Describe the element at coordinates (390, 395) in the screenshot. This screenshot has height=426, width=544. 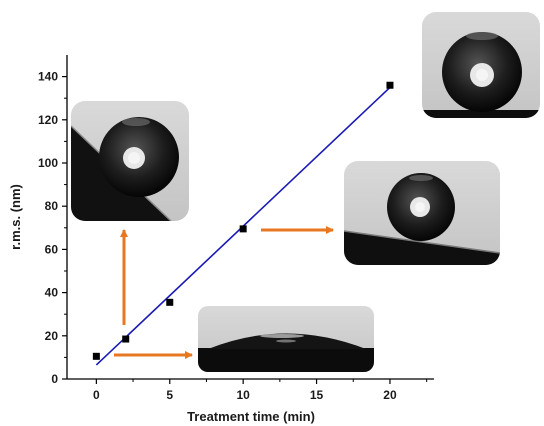
I see `x-tick-label: 20` at that location.